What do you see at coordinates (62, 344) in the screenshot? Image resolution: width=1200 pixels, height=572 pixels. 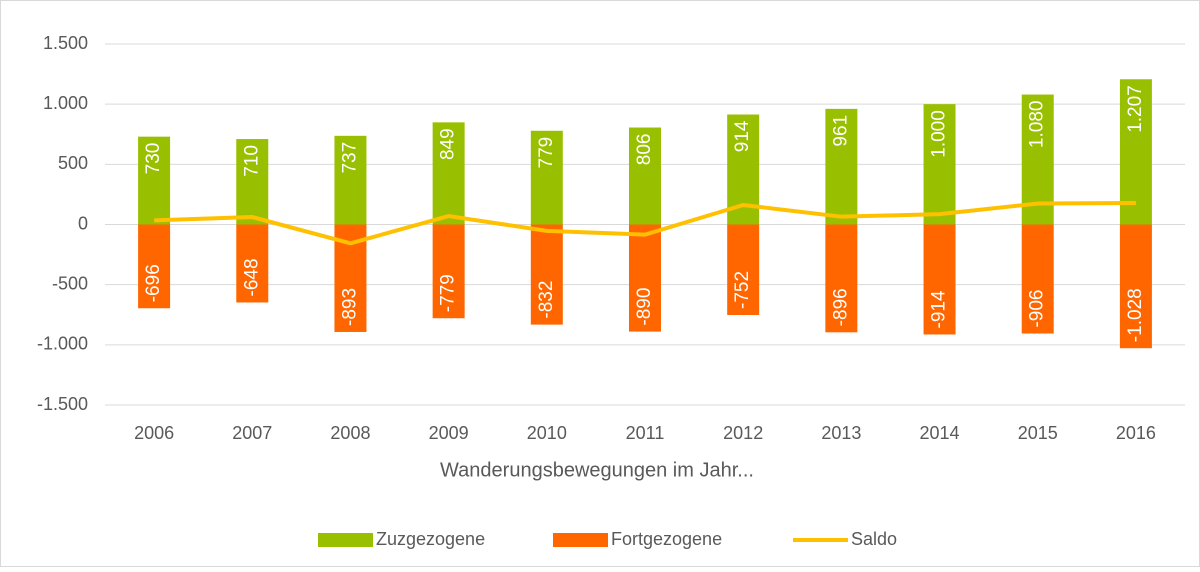 I see `y-tick-label: -1.000` at bounding box center [62, 344].